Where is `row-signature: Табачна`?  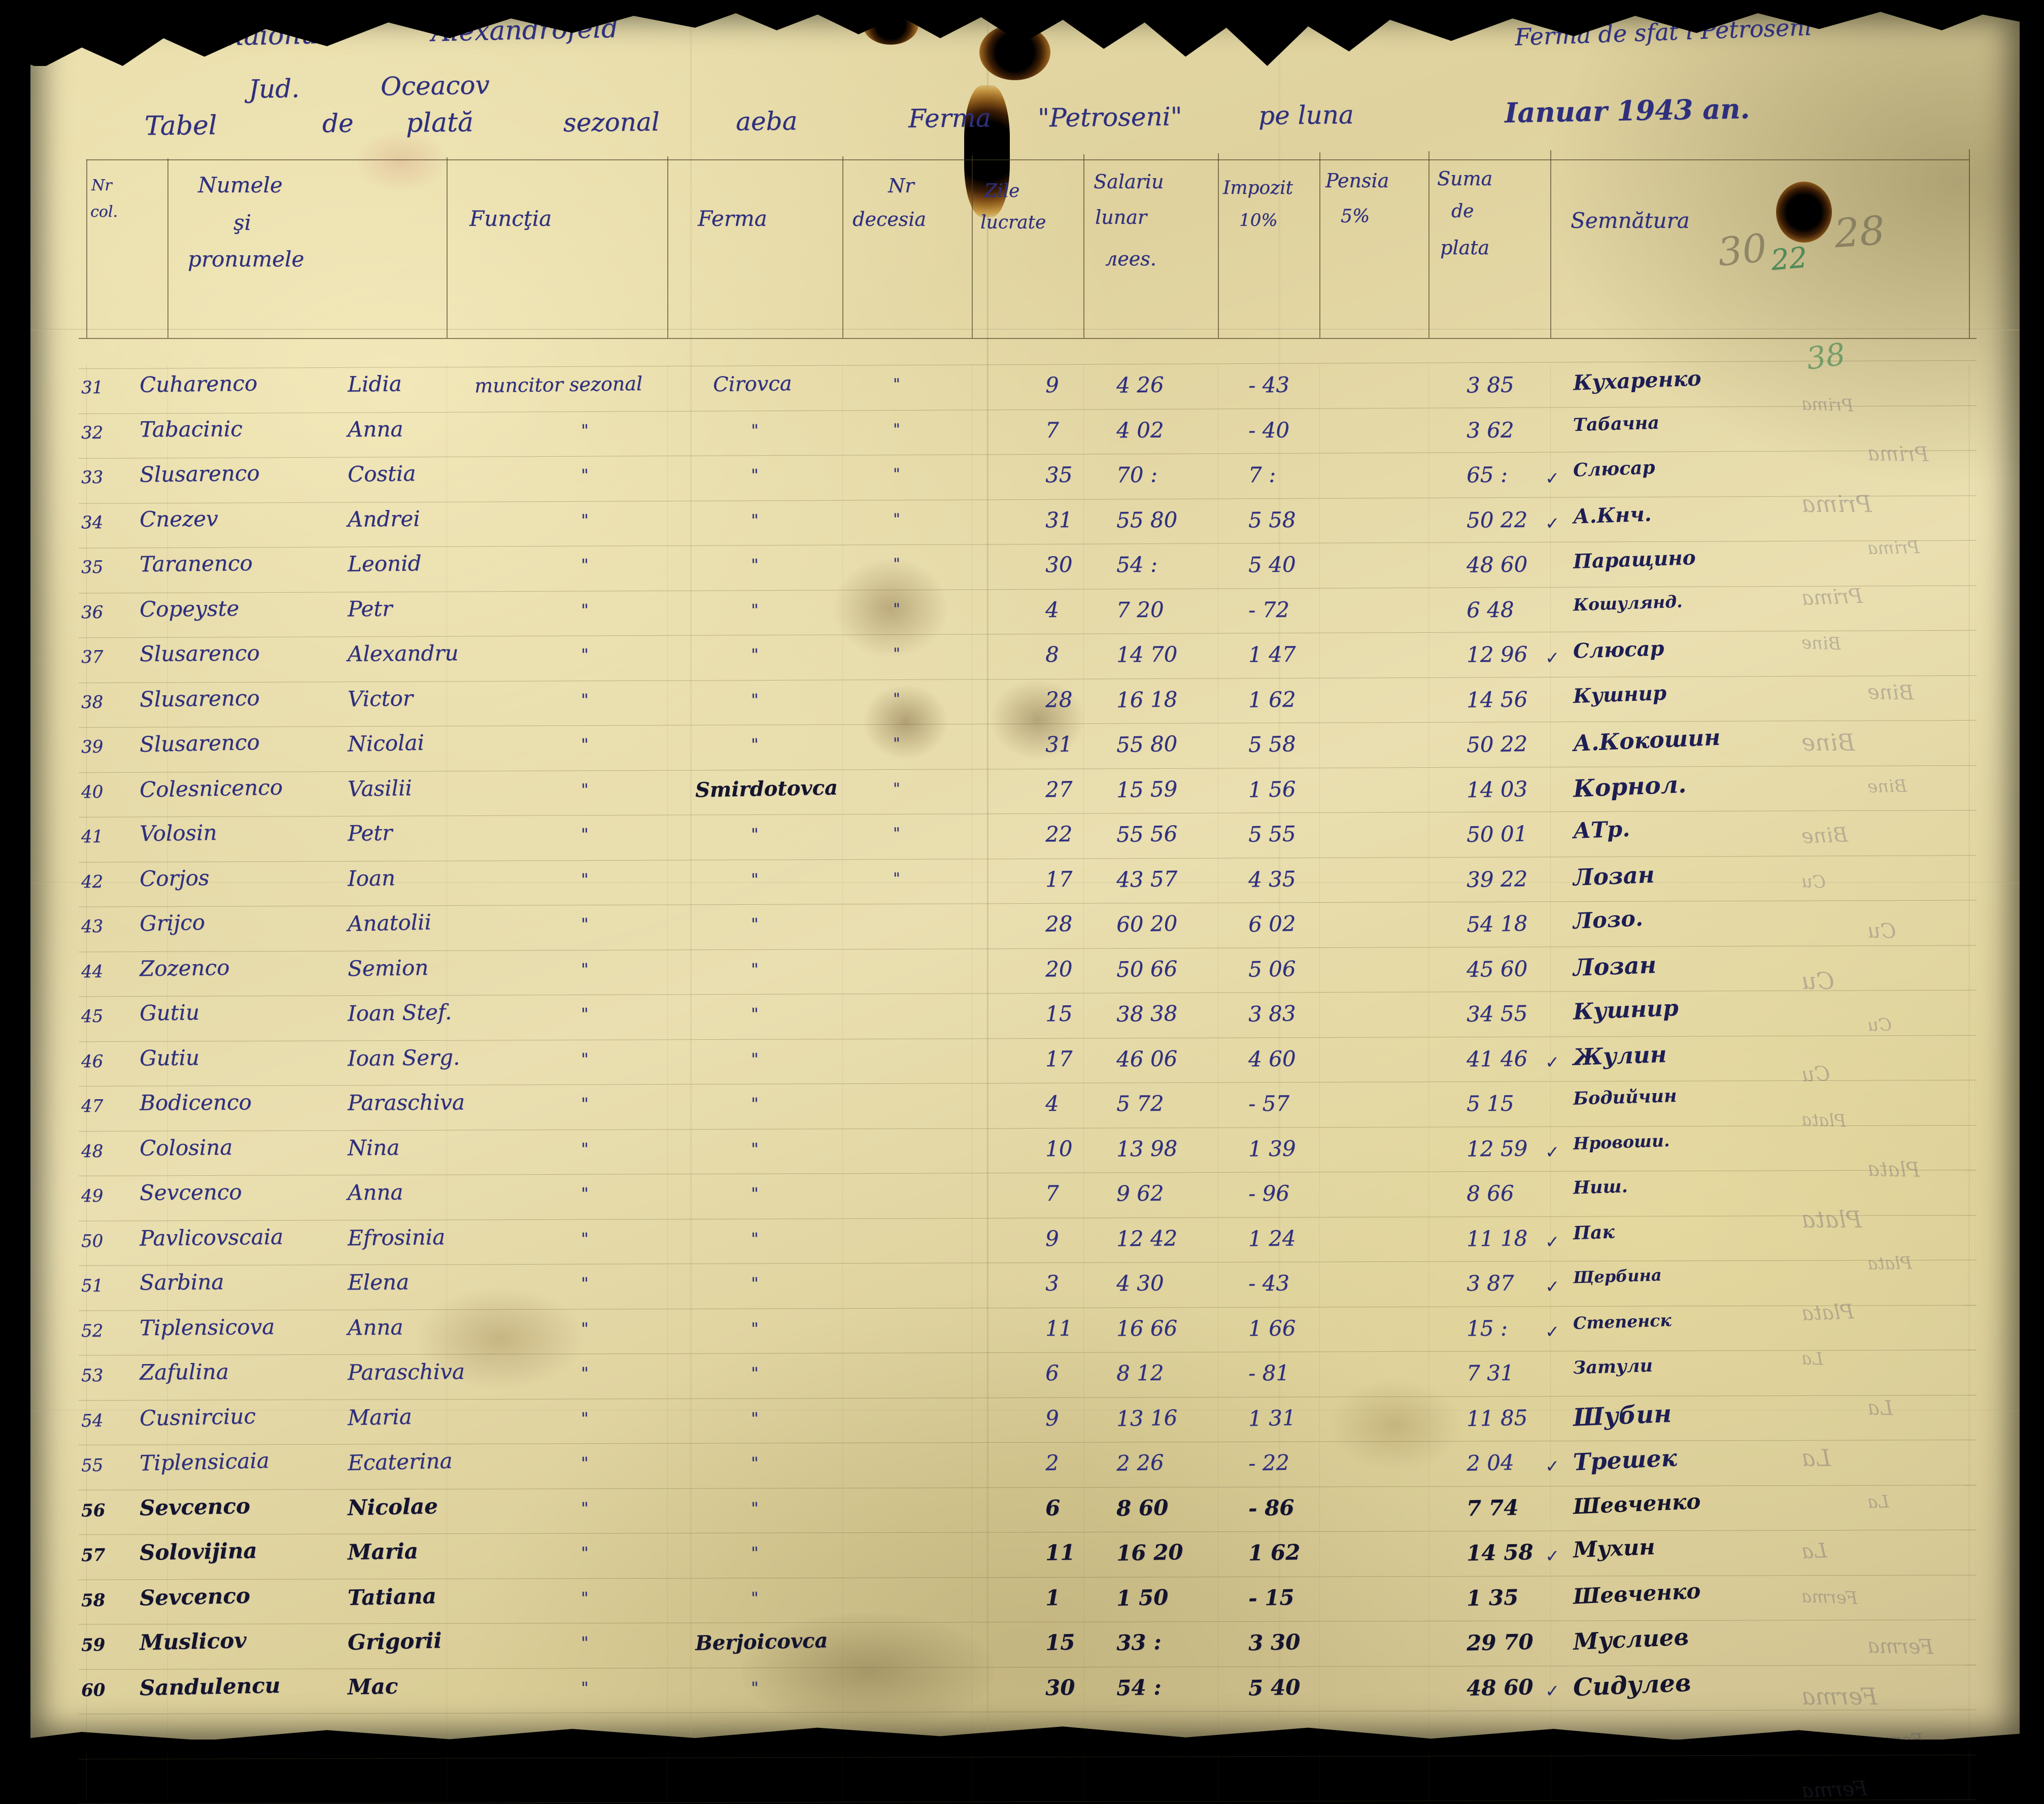
row-signature: Табачна is located at coordinates (1616, 423).